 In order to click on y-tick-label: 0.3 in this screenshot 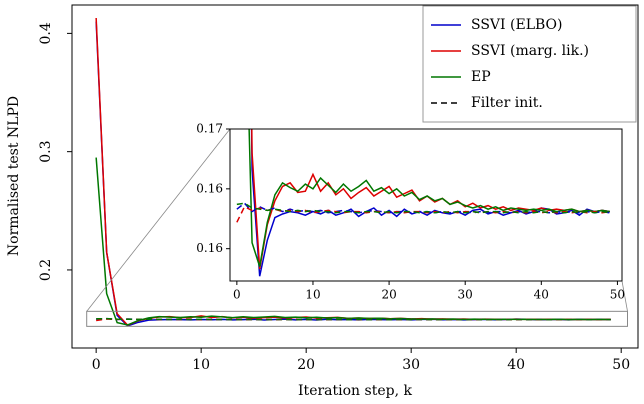, I will do `click(46, 152)`.